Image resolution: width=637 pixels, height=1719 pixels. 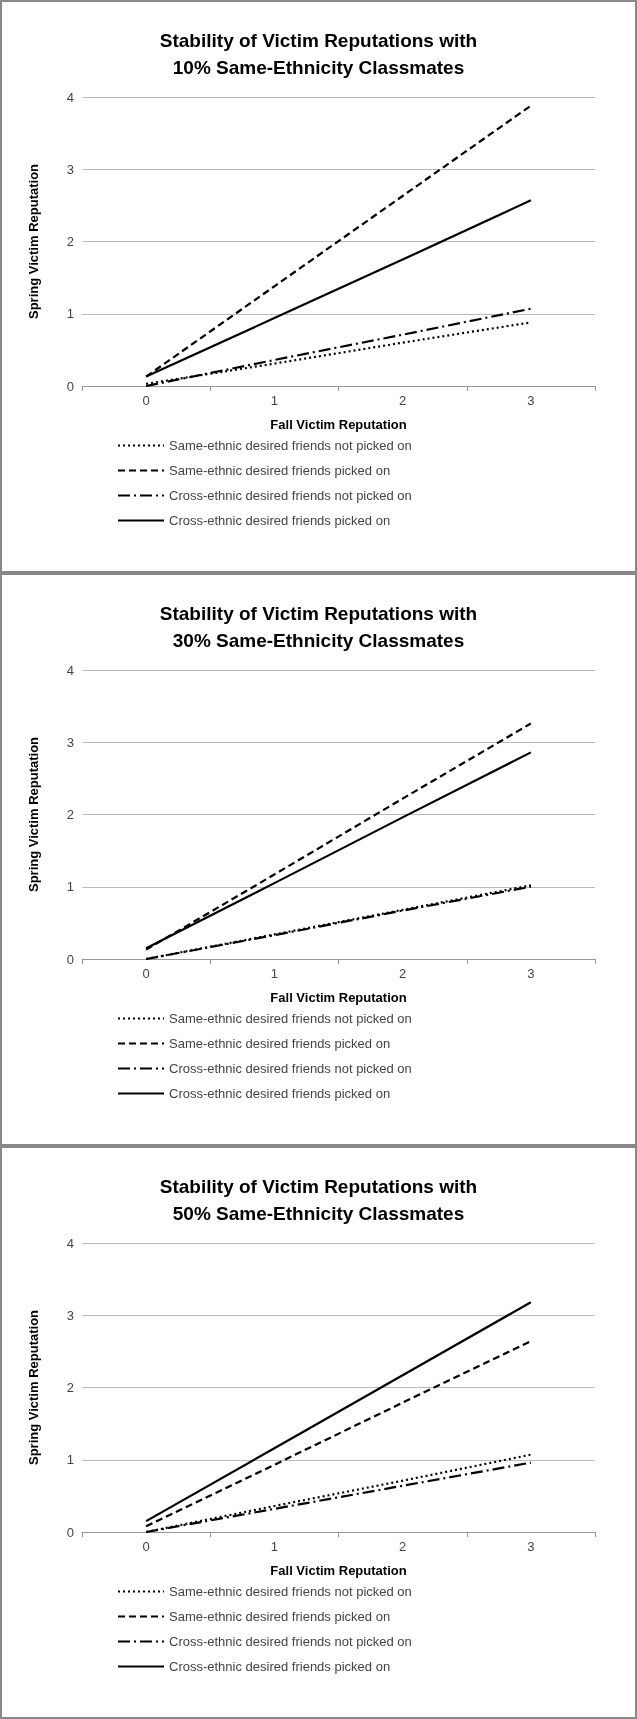 I want to click on chart-title: Stability of Victim Reputations with 10% Same-Ethnicity Classmates, so click(x=318, y=54).